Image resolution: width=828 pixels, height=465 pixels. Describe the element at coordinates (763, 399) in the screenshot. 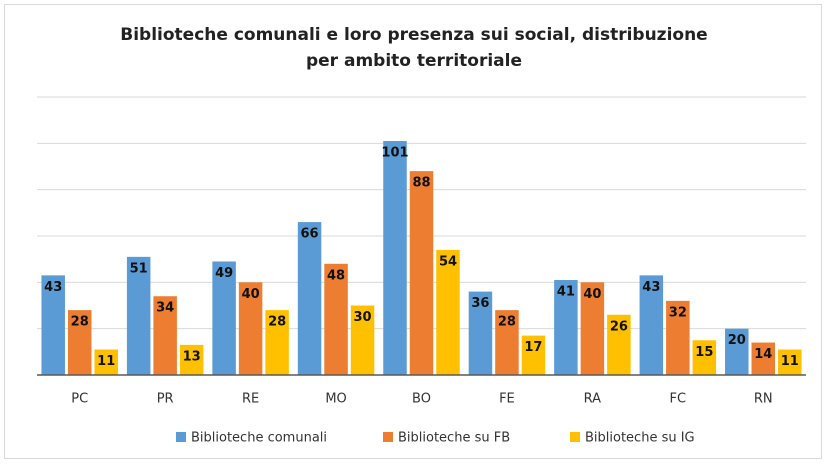

I see `x-tick-label: RN` at that location.